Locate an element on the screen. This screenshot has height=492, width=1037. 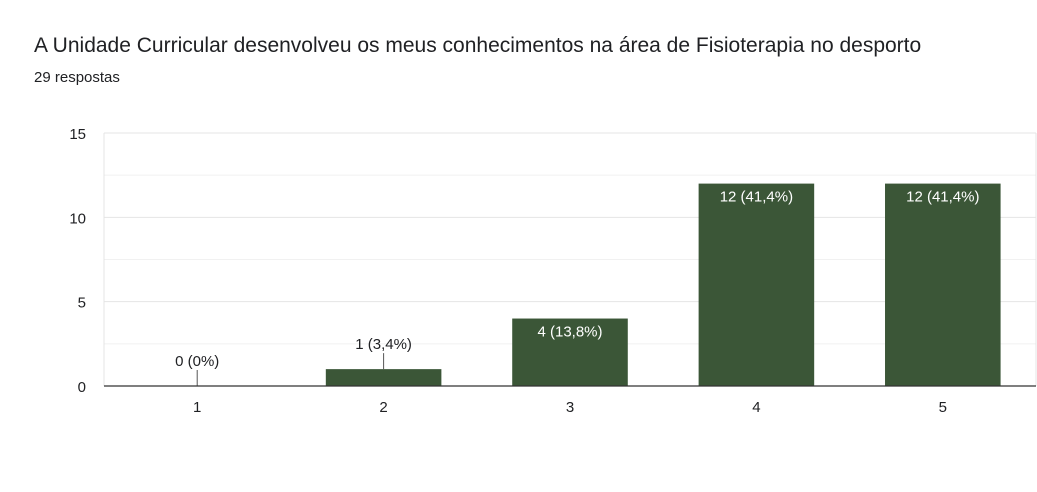
bar-data-label: 1 (3,4%) is located at coordinates (383, 344).